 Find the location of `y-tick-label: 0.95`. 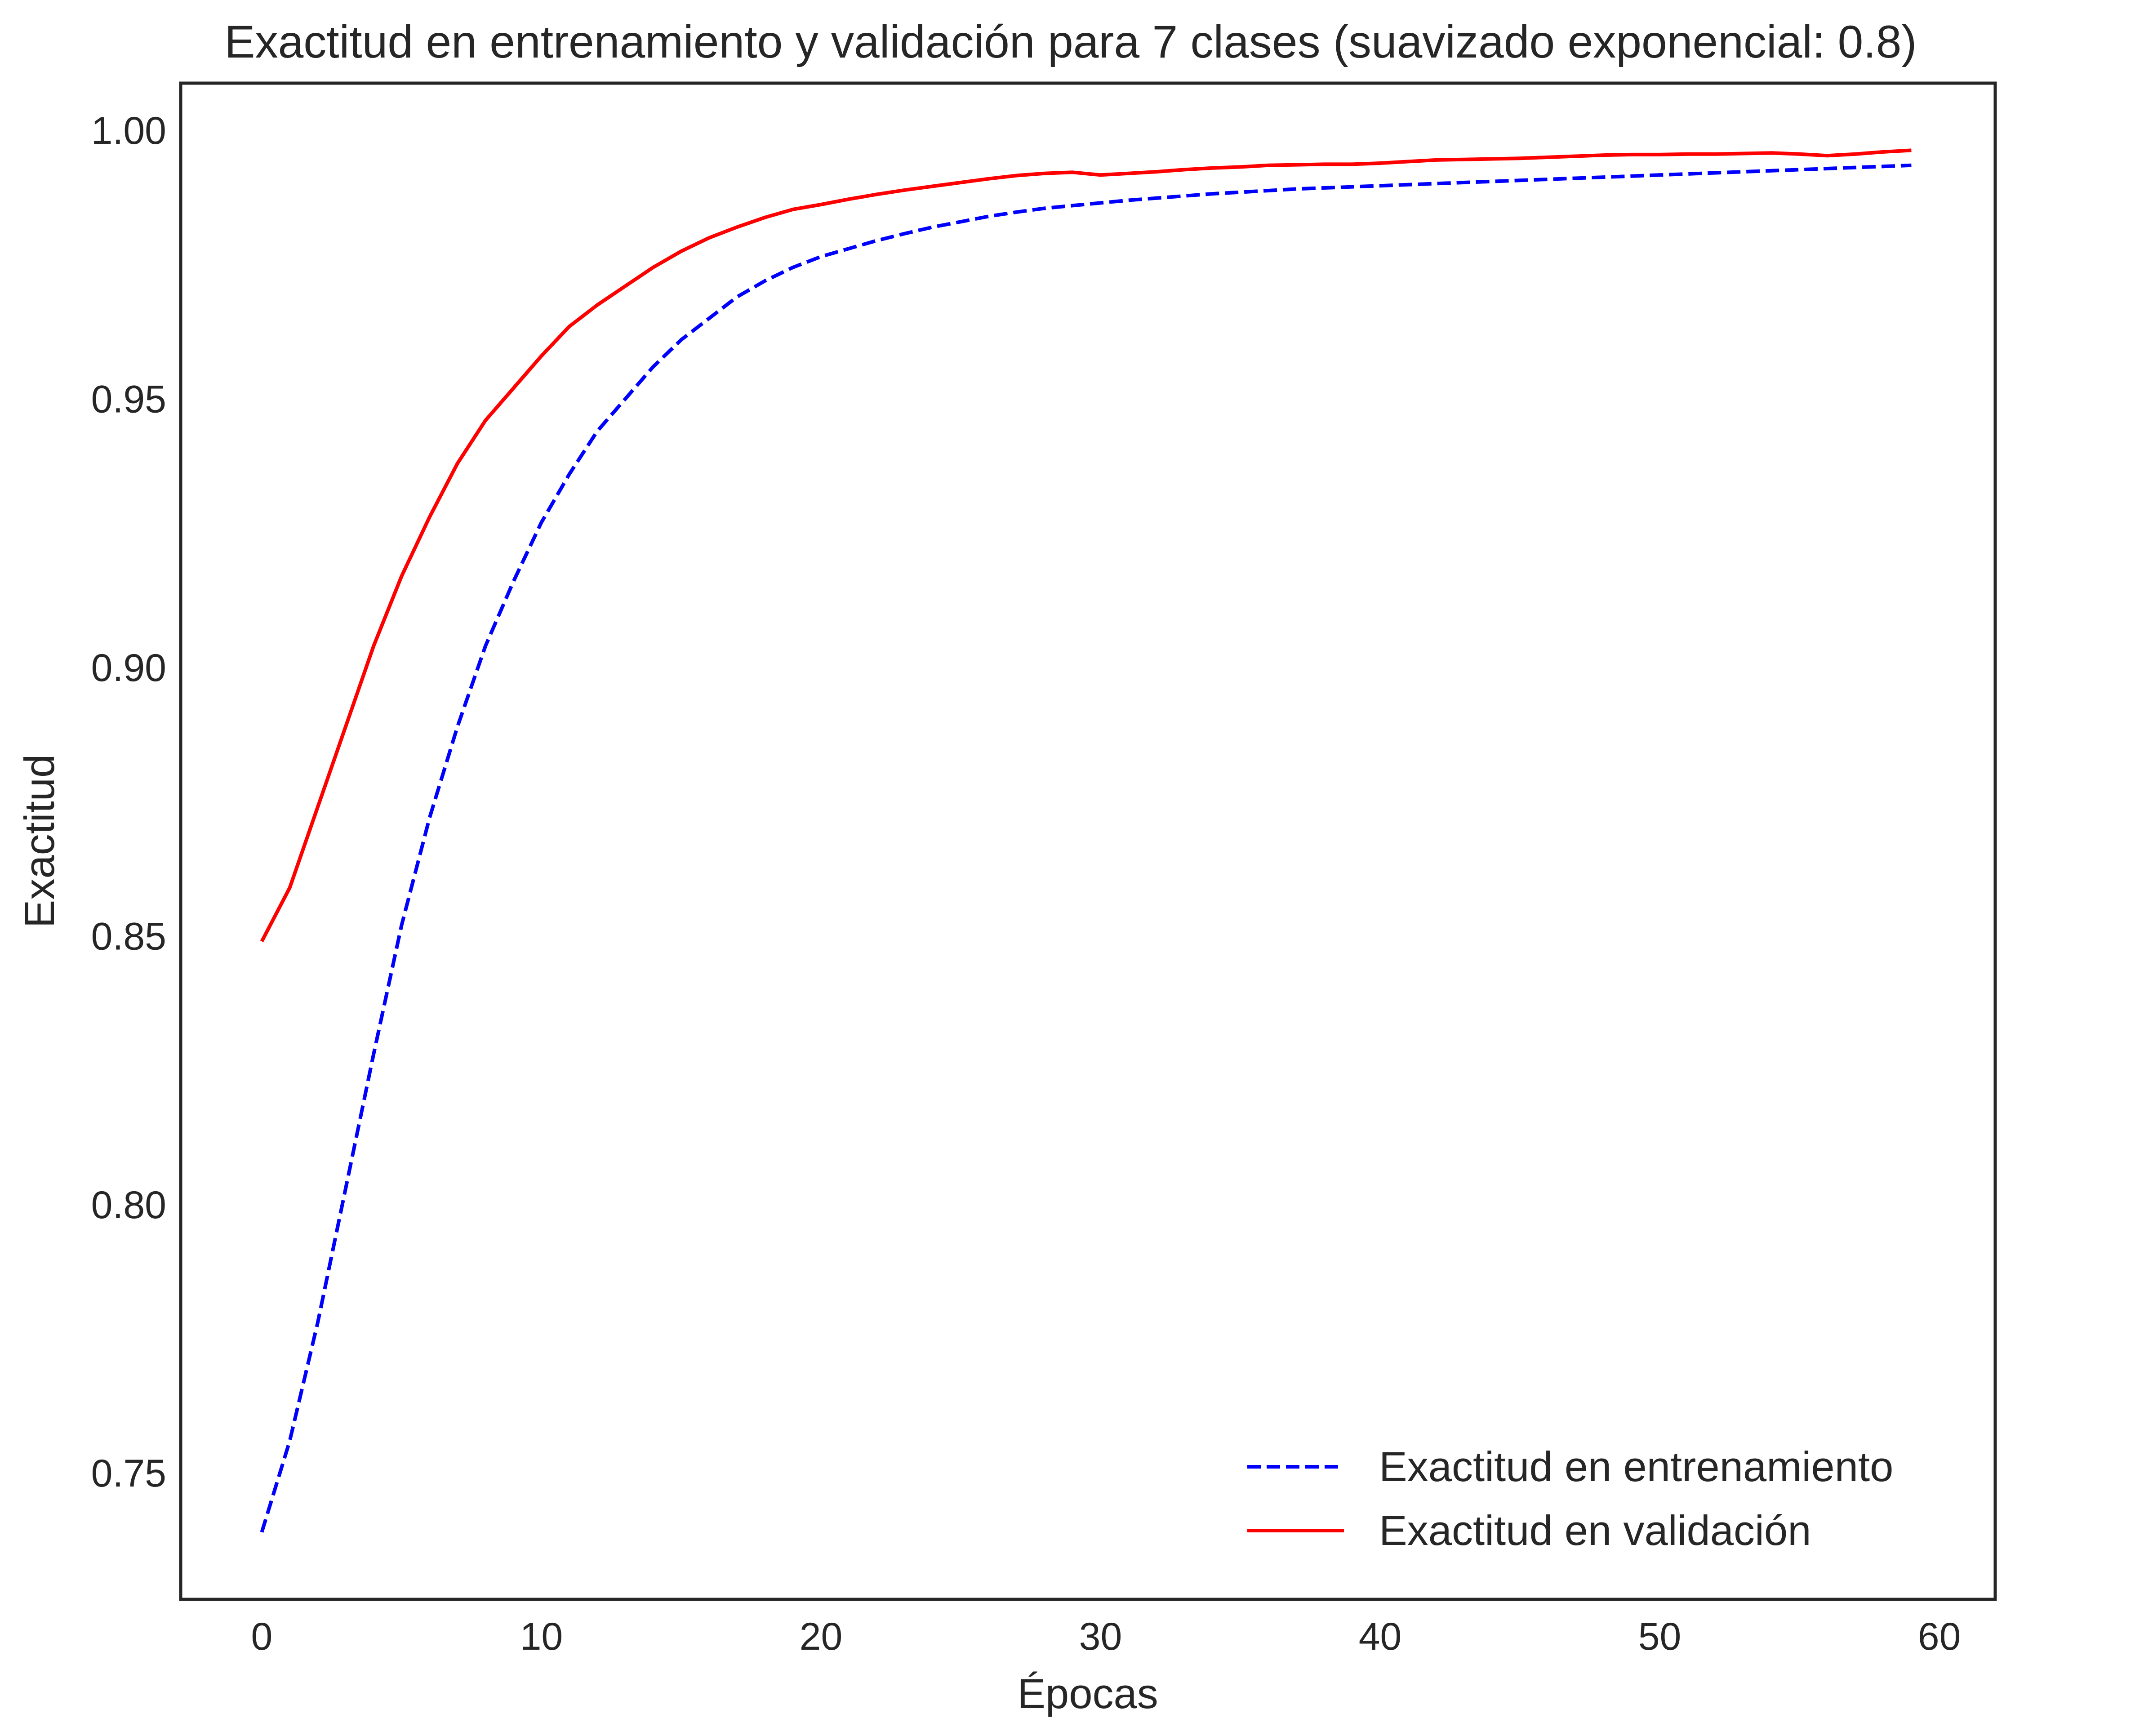

y-tick-label: 0.95 is located at coordinates (128, 399).